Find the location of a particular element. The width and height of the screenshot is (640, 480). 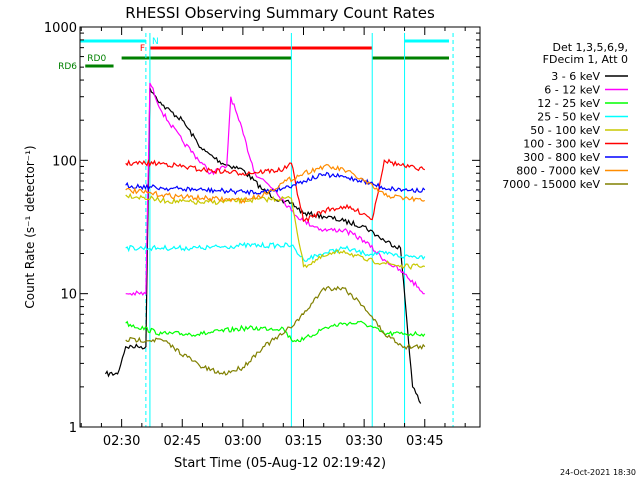

y-tick-label-3: 1000 is located at coordinates (60, 28).